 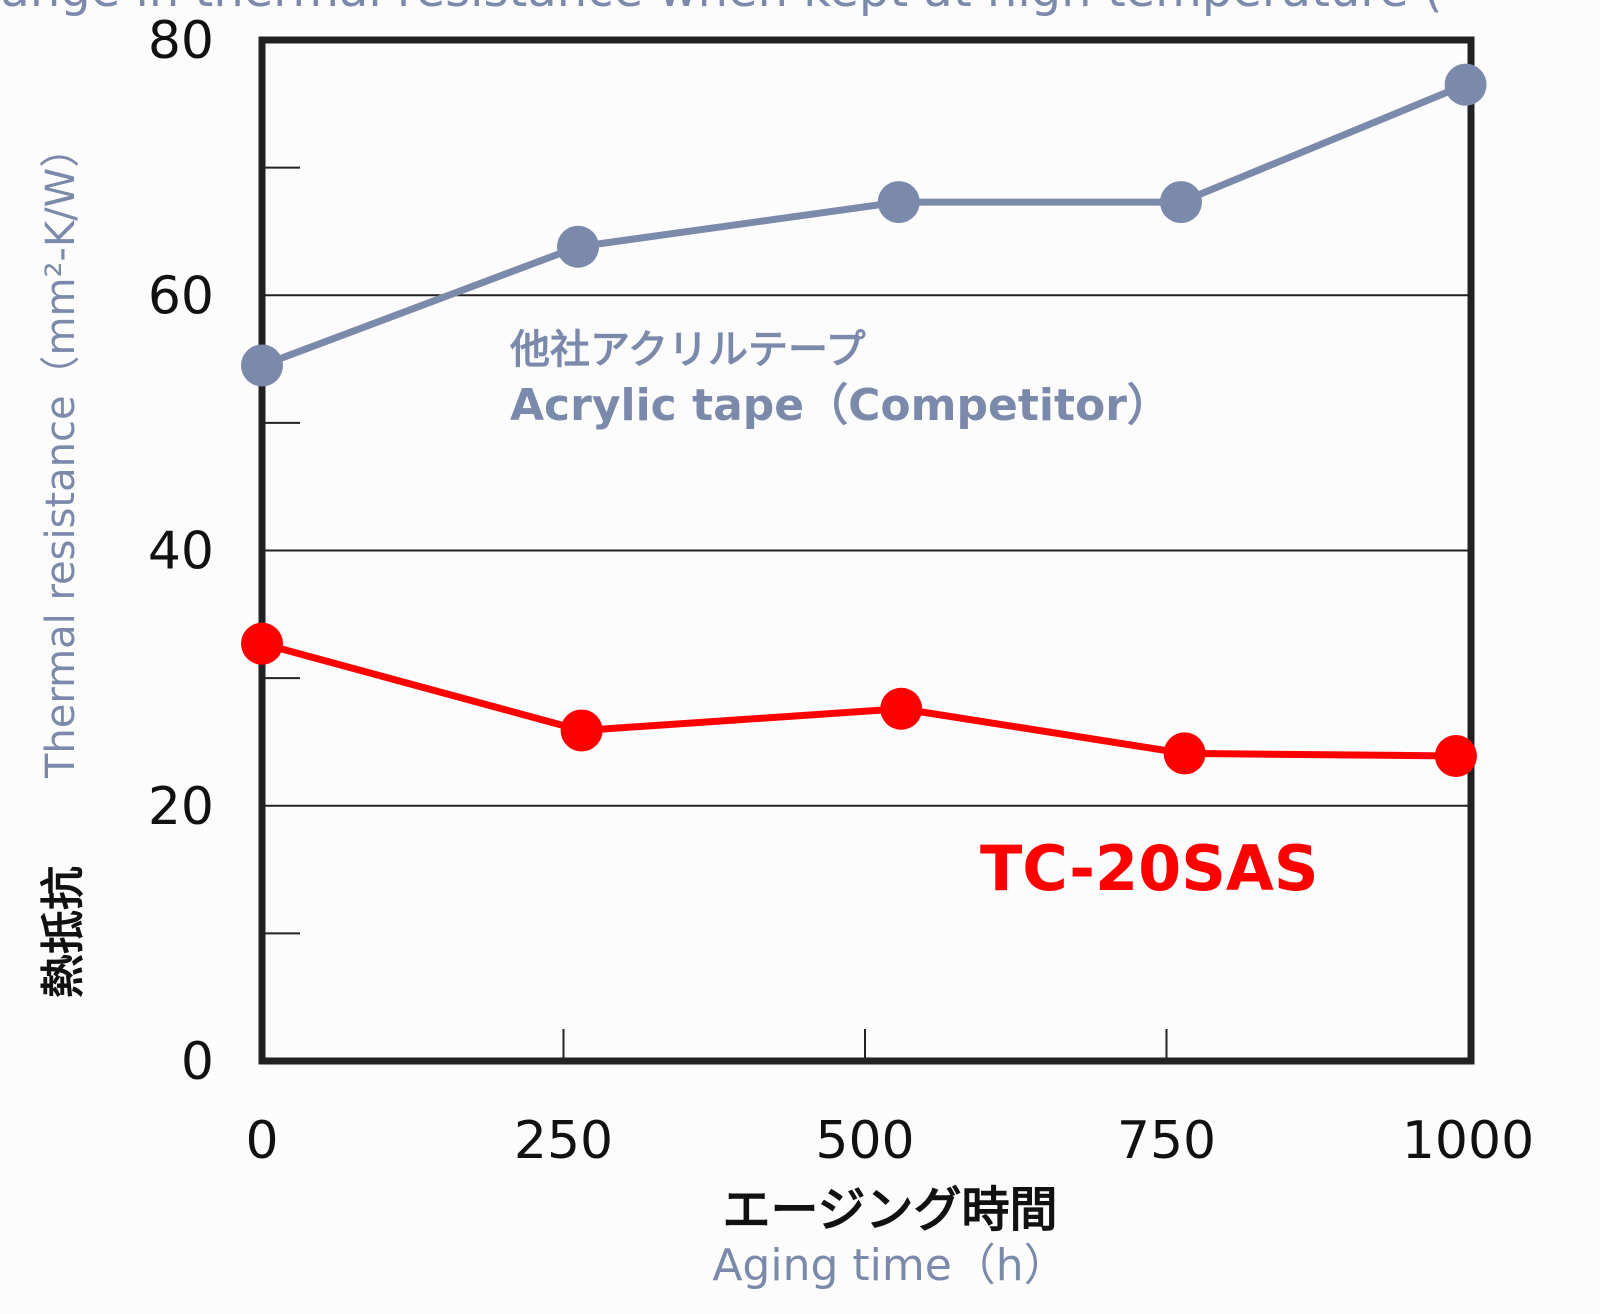 What do you see at coordinates (889, 1210) in the screenshot?
I see `x-axis-label-jp: エージング時間` at bounding box center [889, 1210].